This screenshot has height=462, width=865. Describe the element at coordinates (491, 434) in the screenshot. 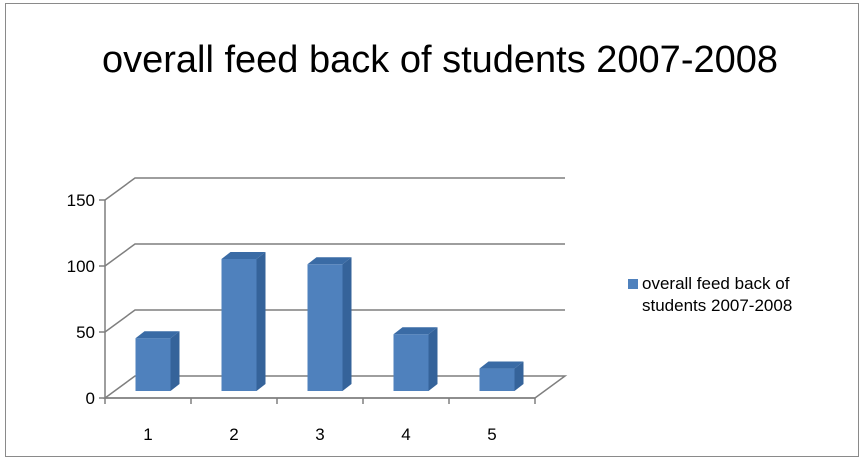

I see `x-tick-label: 5` at that location.